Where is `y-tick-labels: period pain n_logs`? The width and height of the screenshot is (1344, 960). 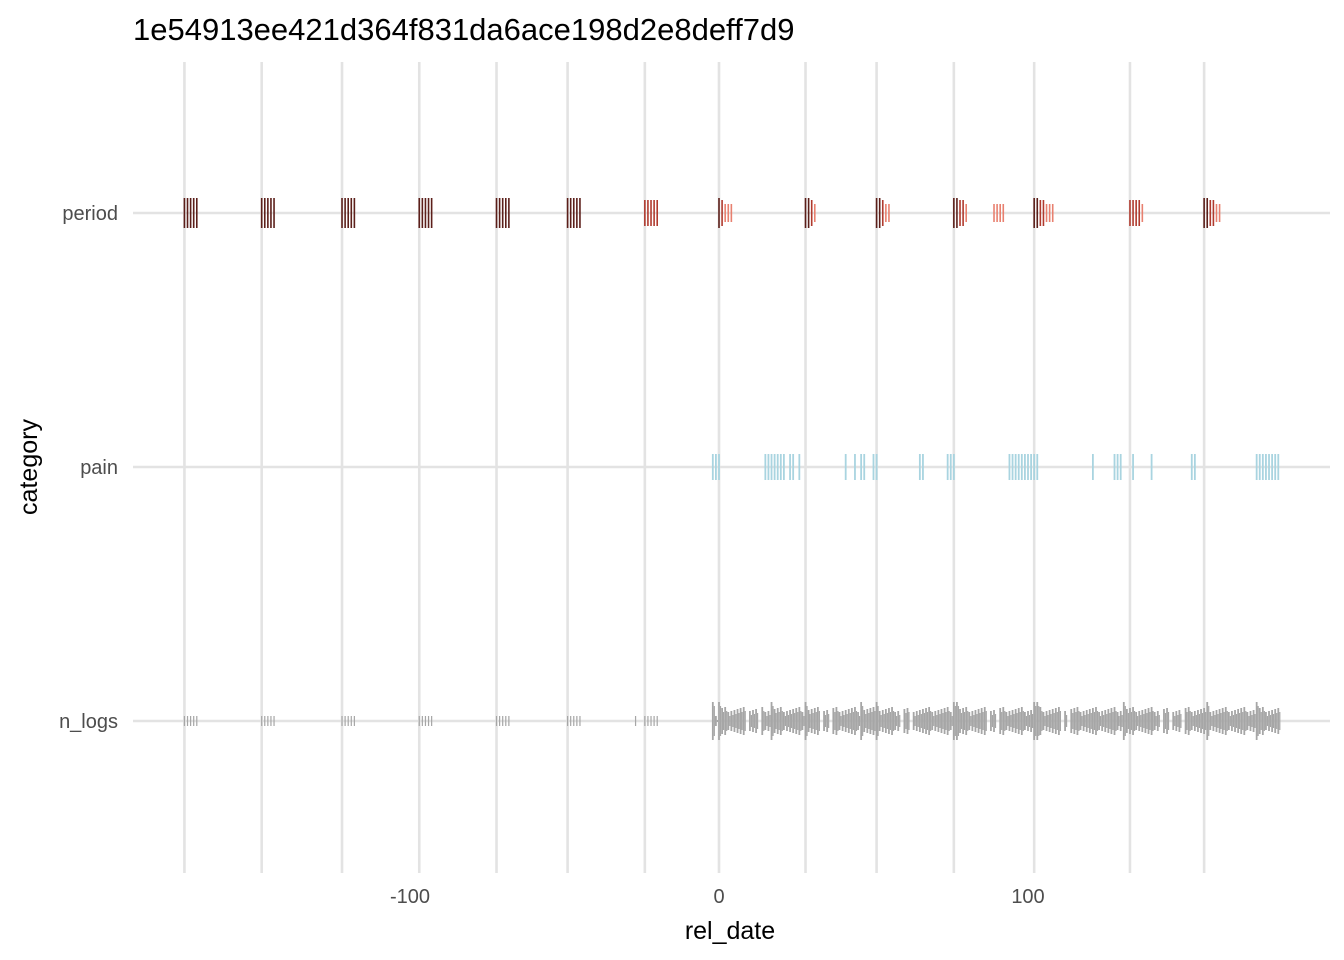
y-tick-labels: period pain n_logs is located at coordinates (88, 468).